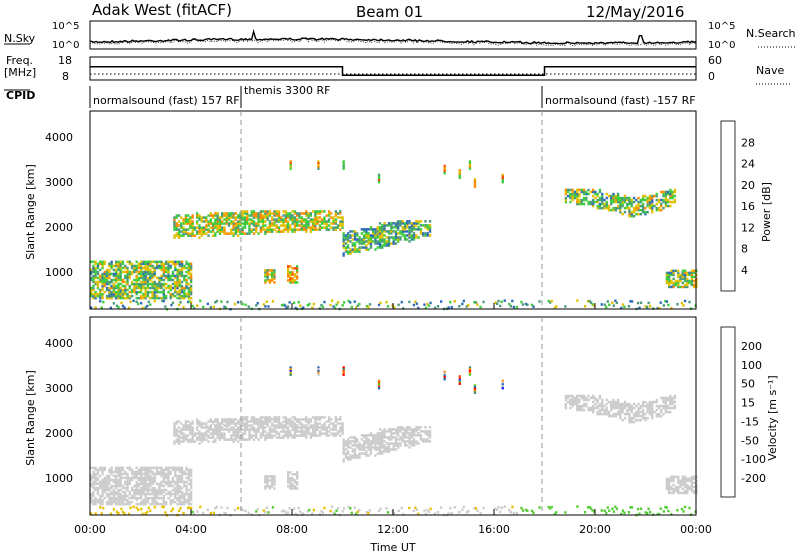  Describe the element at coordinates (748, 403) in the screenshot. I see `colorbar-tick: 15` at that location.